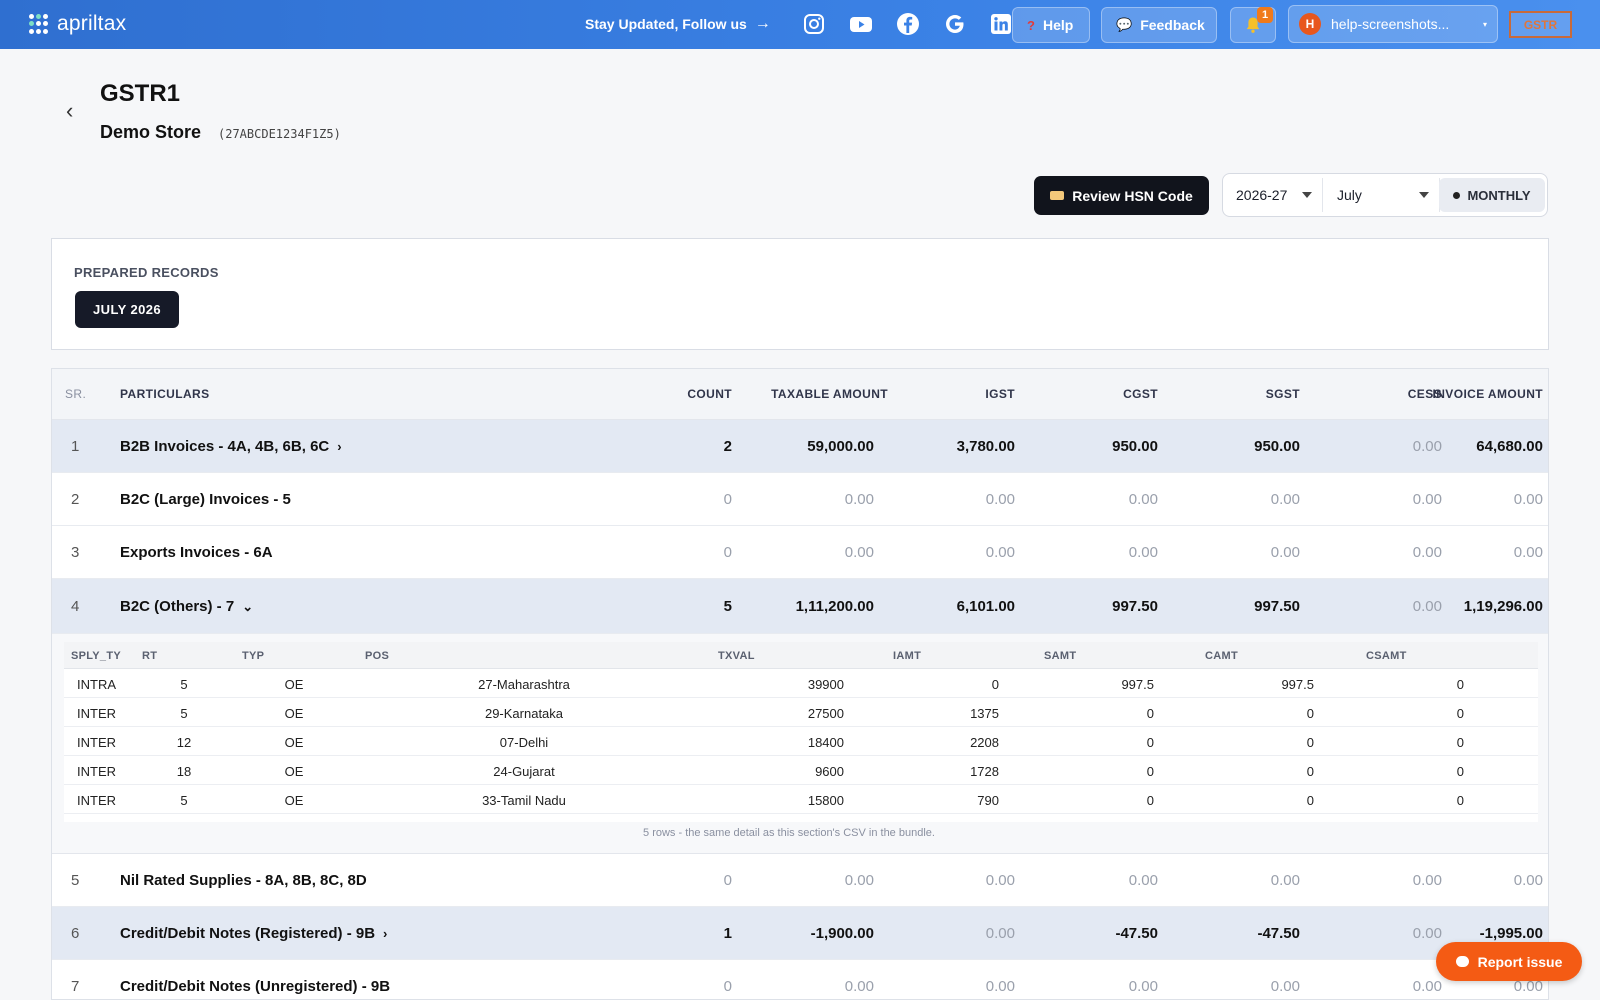  I want to click on chevron-down-icon: ▾, so click(1484, 24).